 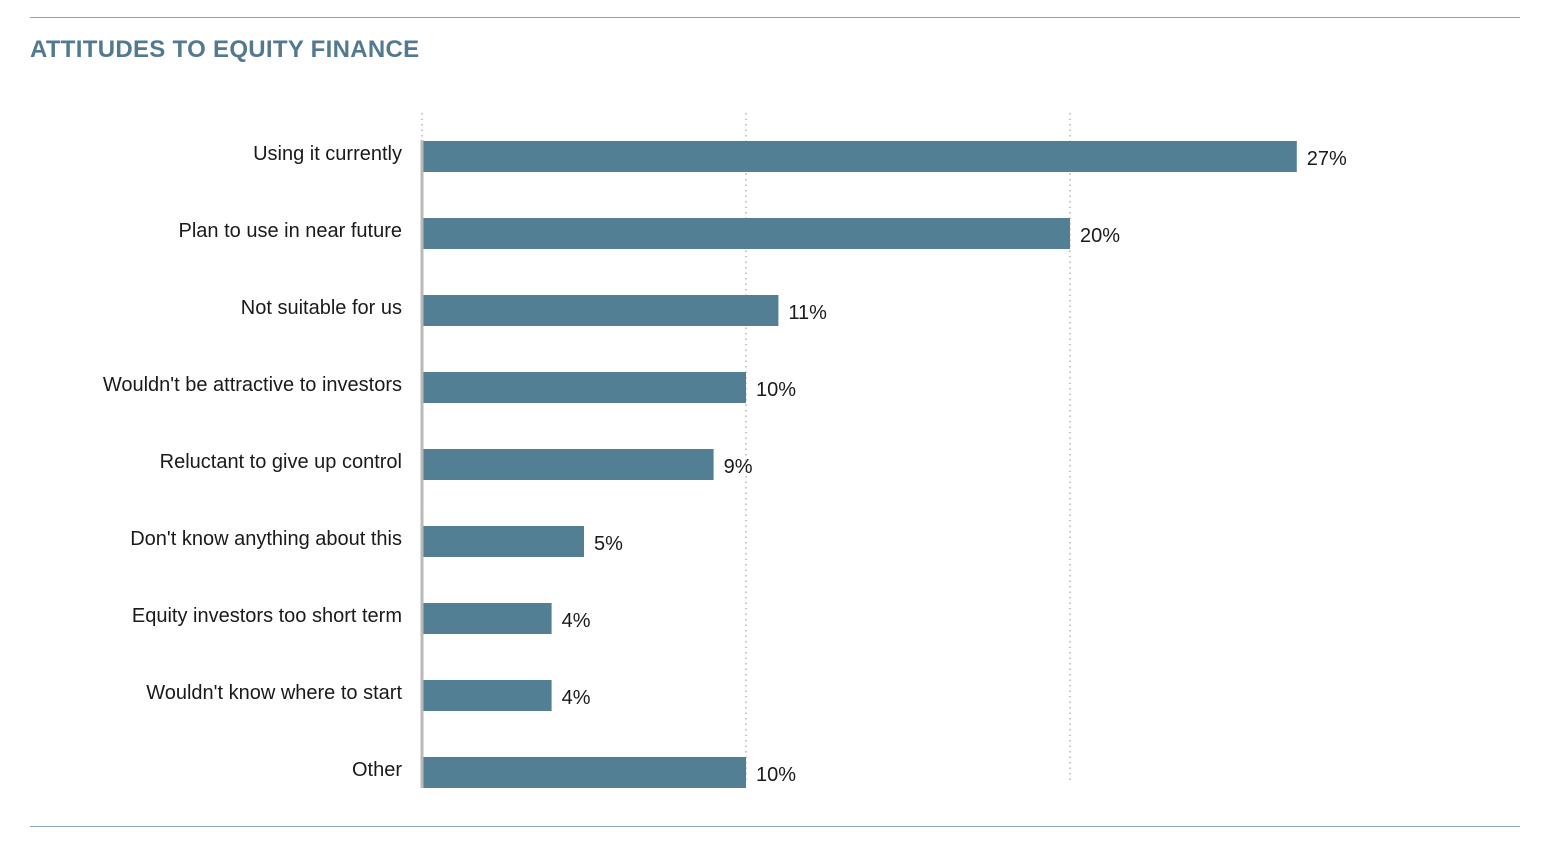 What do you see at coordinates (290, 231) in the screenshot?
I see `category-label: Plan to use in near future` at bounding box center [290, 231].